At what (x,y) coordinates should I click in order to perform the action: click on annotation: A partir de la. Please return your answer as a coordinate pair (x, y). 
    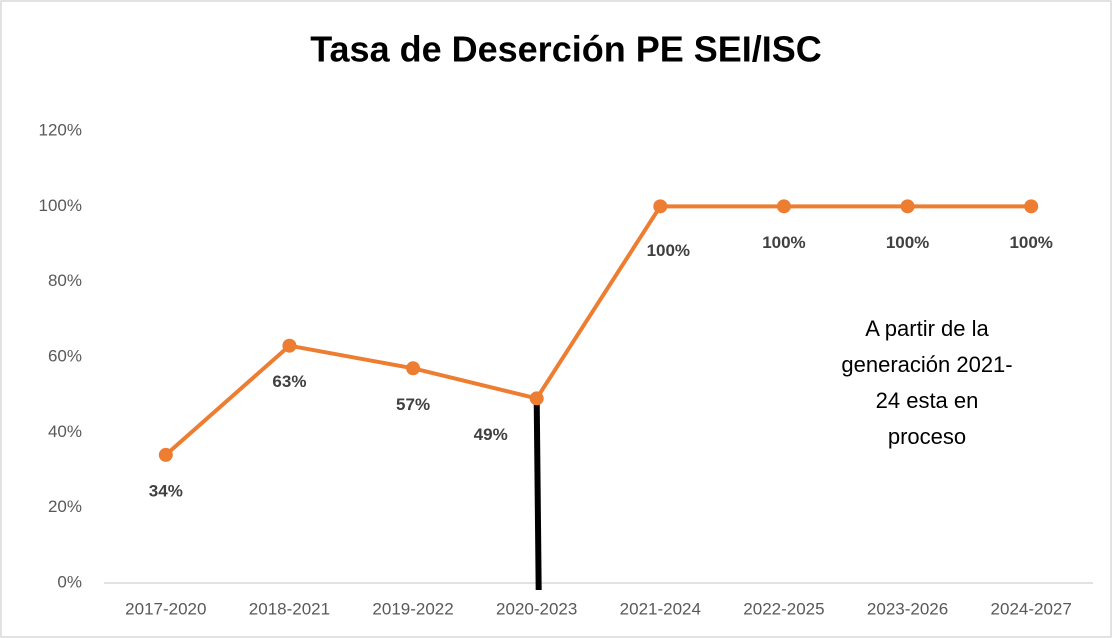
    Looking at the image, I should click on (927, 328).